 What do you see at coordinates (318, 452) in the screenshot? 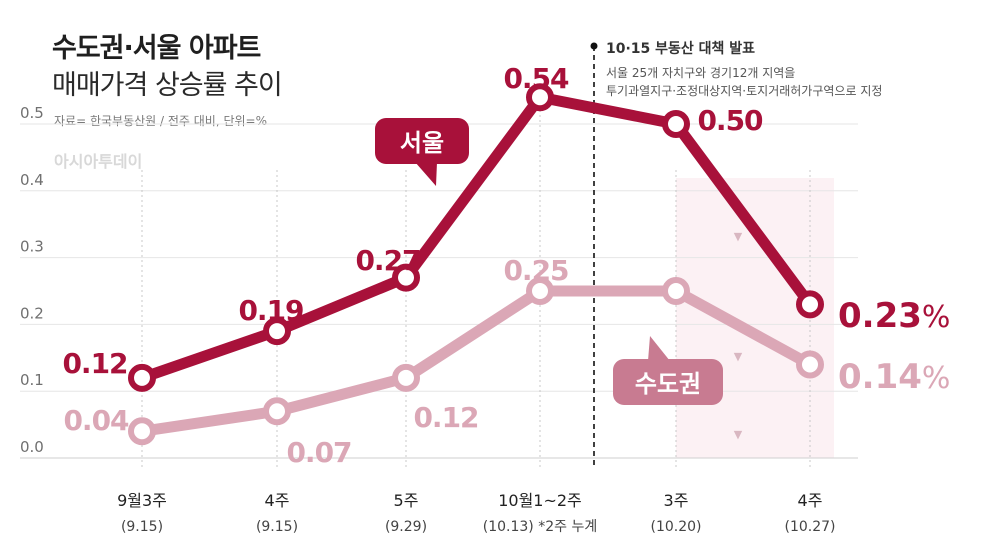
I see `data-label-capital-area: 0.07` at bounding box center [318, 452].